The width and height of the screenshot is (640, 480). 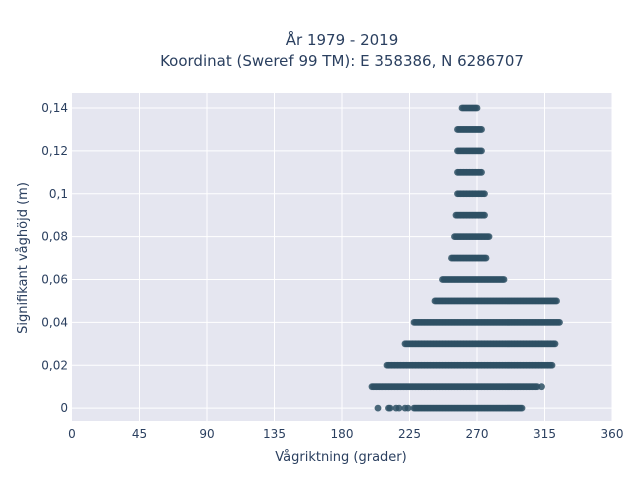 I want to click on x-tick-label: 90, so click(x=206, y=434).